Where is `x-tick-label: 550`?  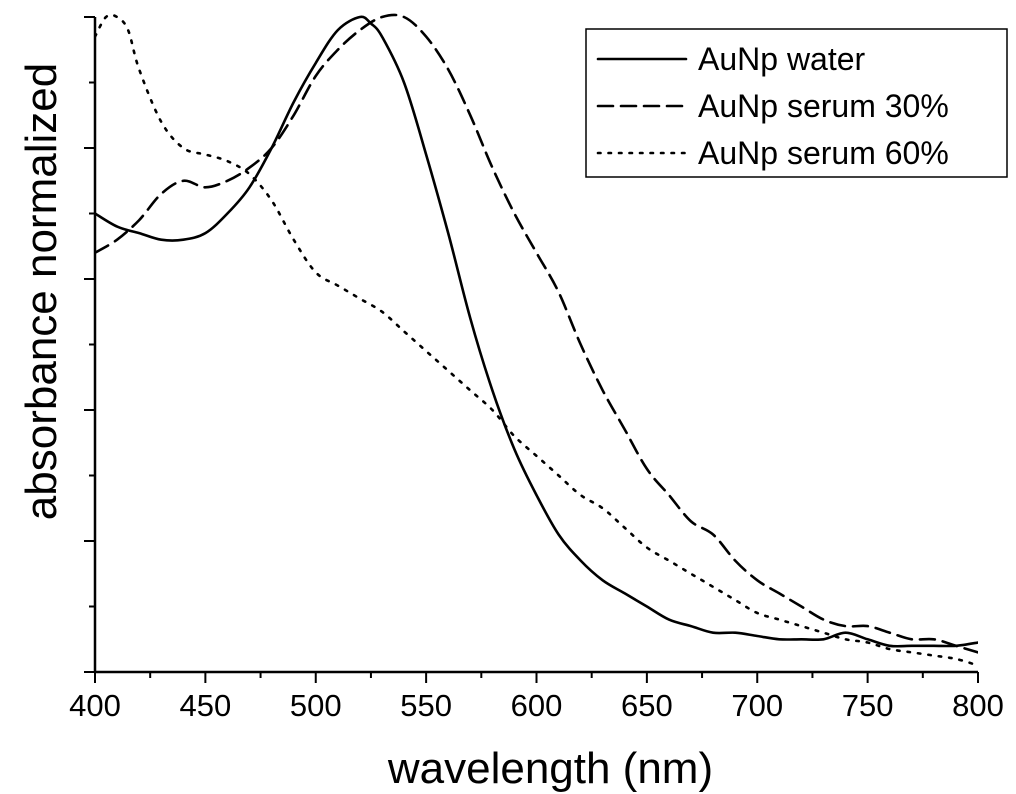 x-tick-label: 550 is located at coordinates (426, 705).